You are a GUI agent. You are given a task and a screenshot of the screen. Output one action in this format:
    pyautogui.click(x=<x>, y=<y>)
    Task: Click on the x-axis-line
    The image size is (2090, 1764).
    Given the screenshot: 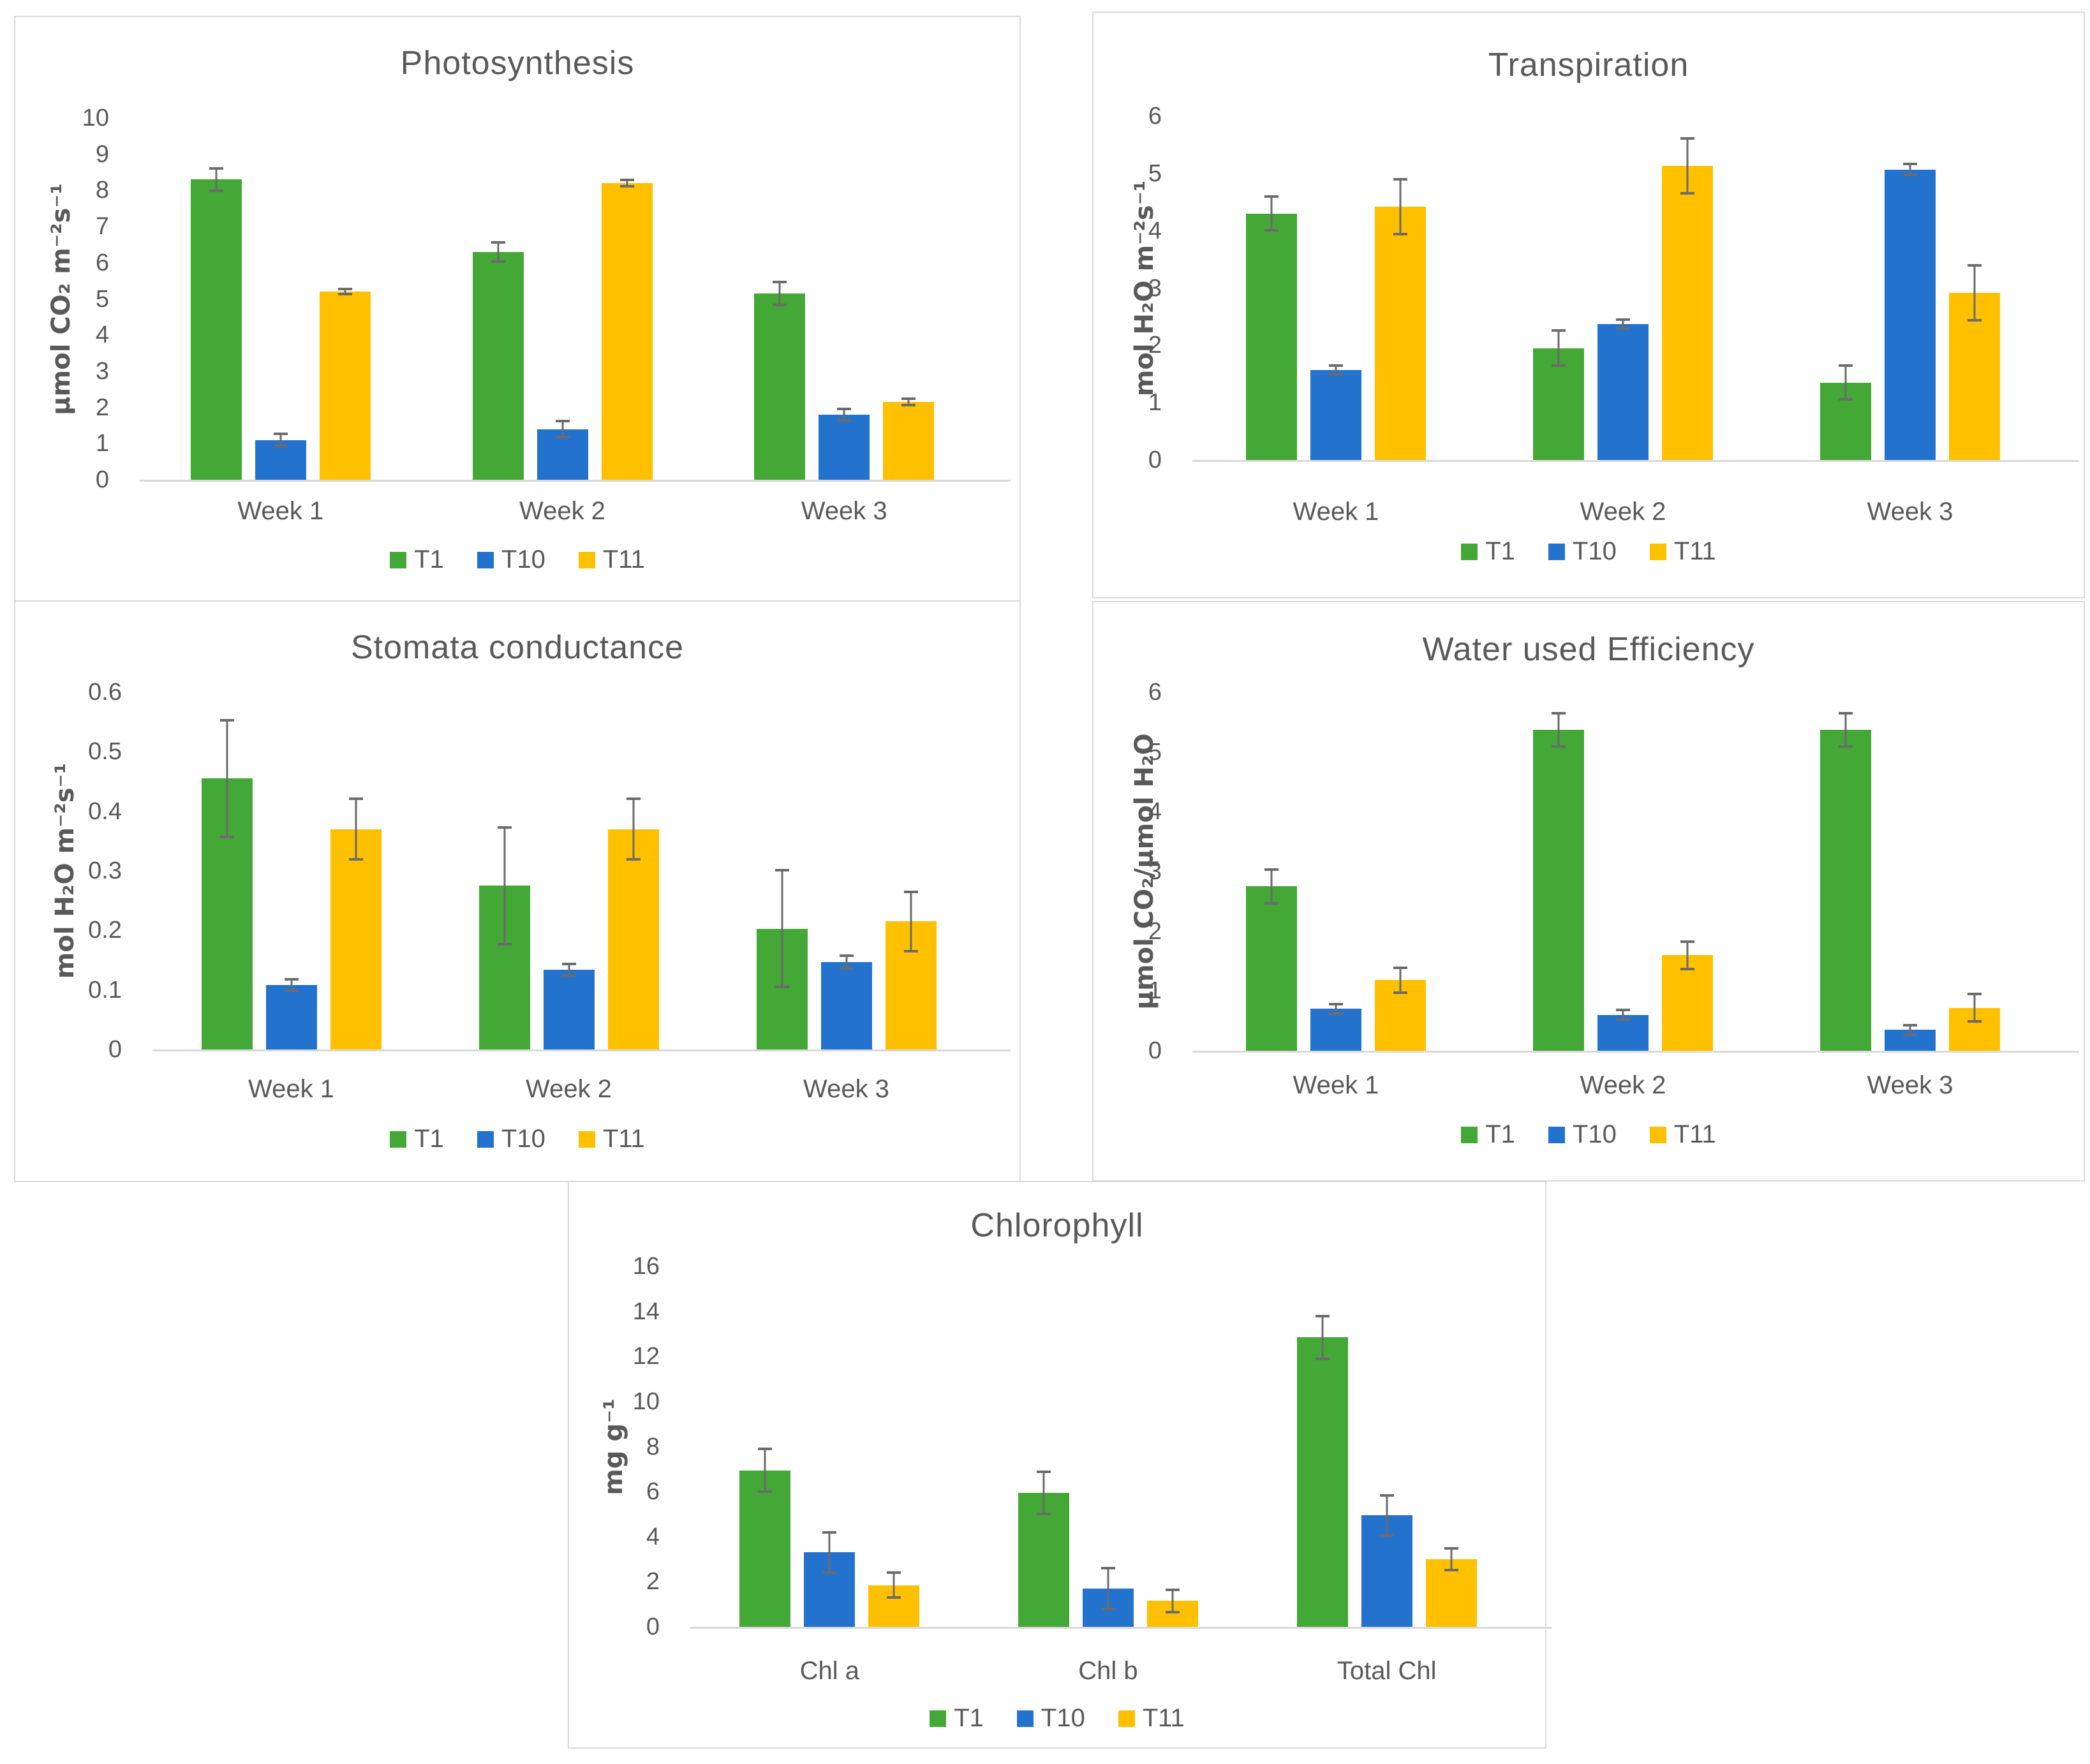 What is the action you would take?
    pyautogui.click(x=581, y=1050)
    